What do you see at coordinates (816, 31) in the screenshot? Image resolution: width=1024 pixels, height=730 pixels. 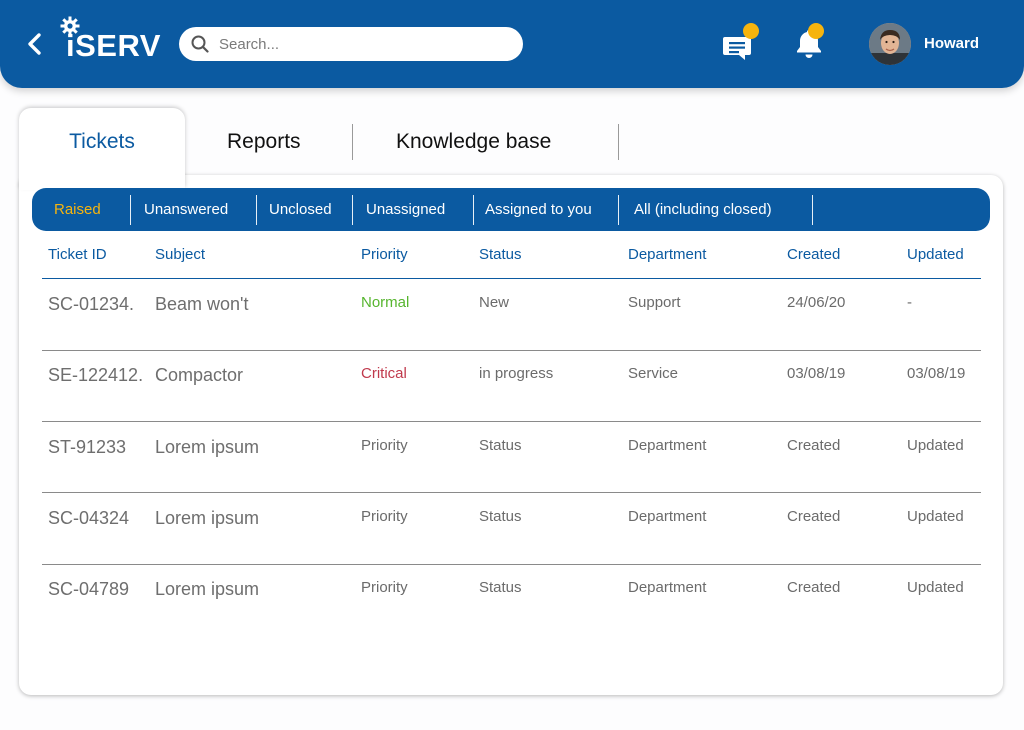 I see `bell-notification-dot` at bounding box center [816, 31].